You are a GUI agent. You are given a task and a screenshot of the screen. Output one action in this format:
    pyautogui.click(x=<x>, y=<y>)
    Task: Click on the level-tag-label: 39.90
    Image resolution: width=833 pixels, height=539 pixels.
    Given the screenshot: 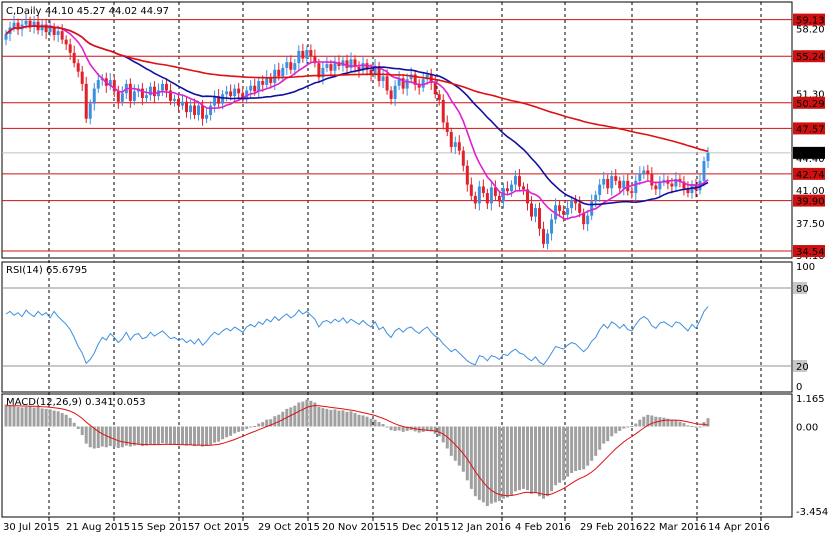 What is the action you would take?
    pyautogui.click(x=810, y=202)
    